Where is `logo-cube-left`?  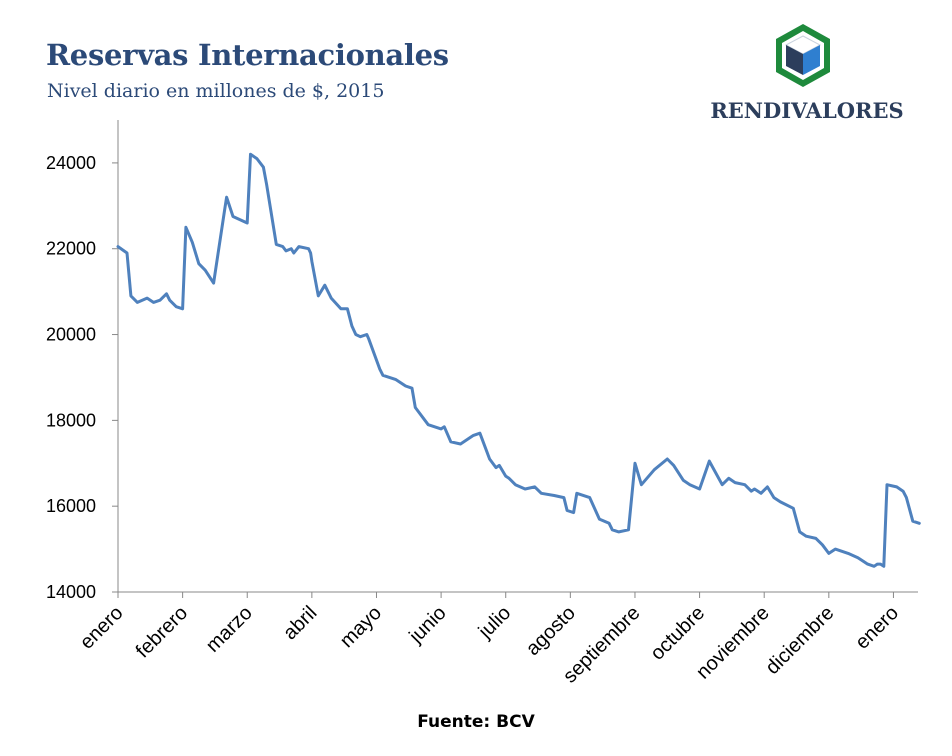 logo-cube-left is located at coordinates (794, 60).